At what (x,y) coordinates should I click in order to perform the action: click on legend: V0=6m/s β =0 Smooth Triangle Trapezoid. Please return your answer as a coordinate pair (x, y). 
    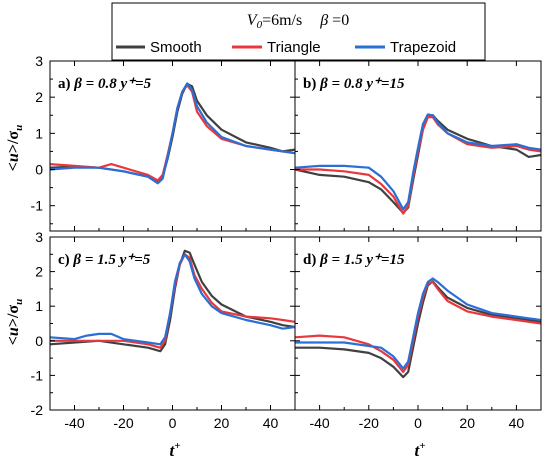
    Looking at the image, I should click on (298, 31).